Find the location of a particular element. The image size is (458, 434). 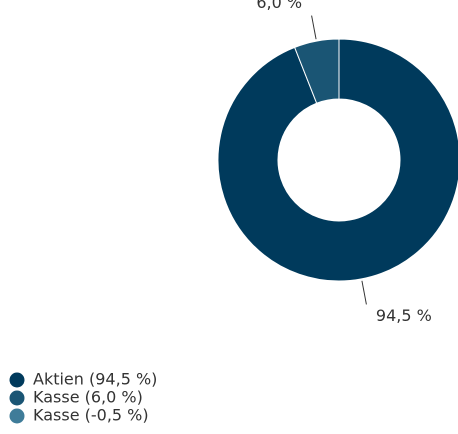

legend-label: Aktien (94,5 %) is located at coordinates (95, 379).